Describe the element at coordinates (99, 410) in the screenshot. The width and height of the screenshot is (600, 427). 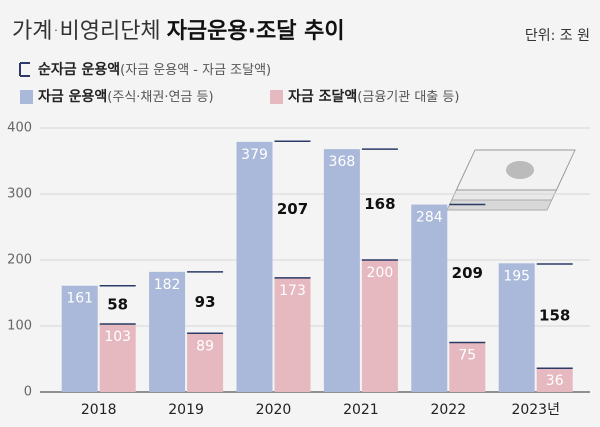
I see `x-tick-label: 2018` at that location.